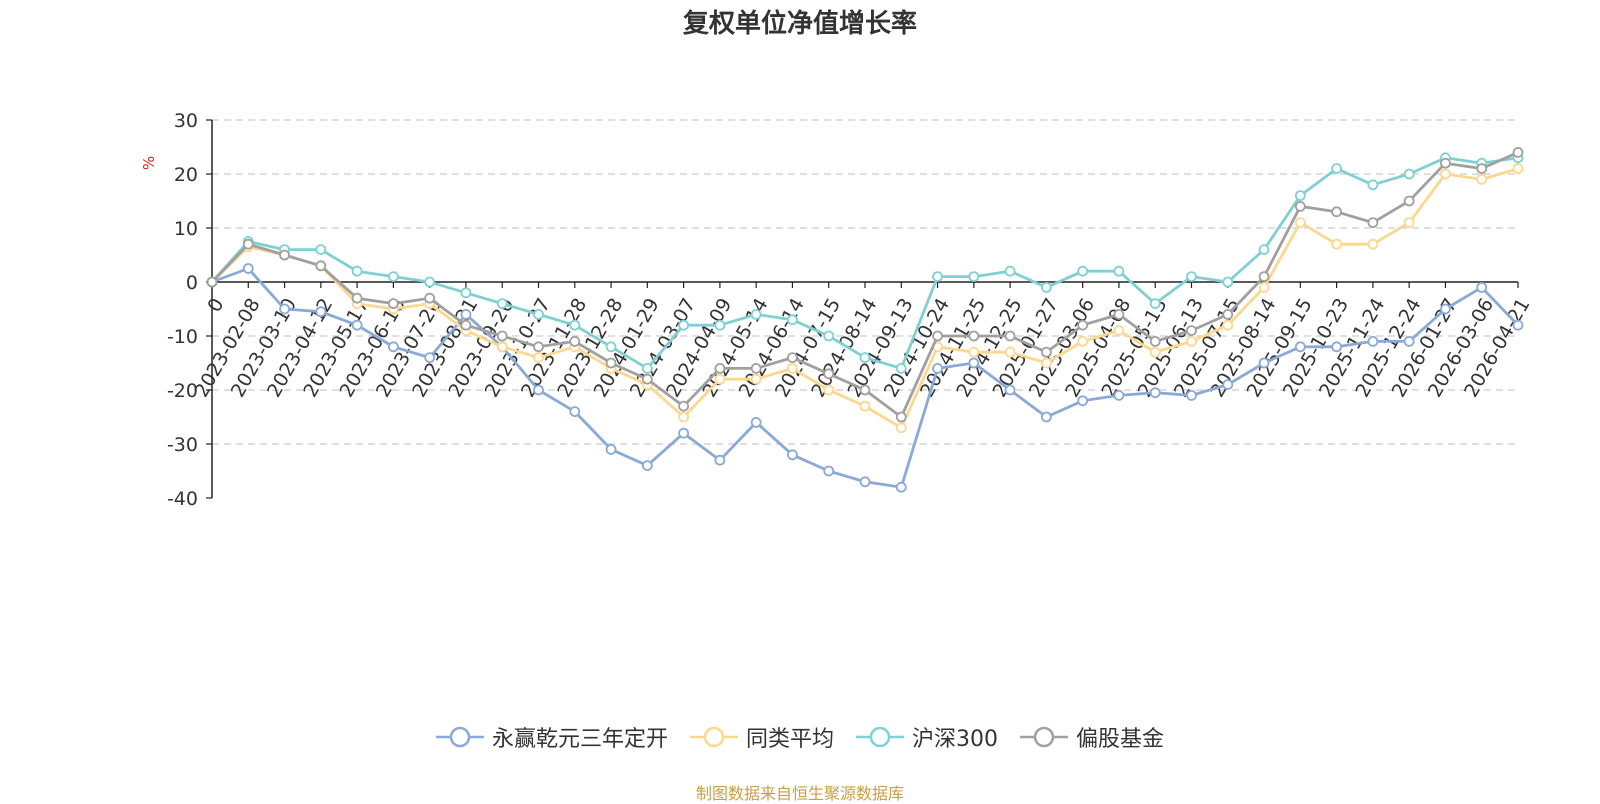  I want to click on legend: 永赢乾元三年定开 同类平均 沪深300 偏股基金, so click(800, 737).